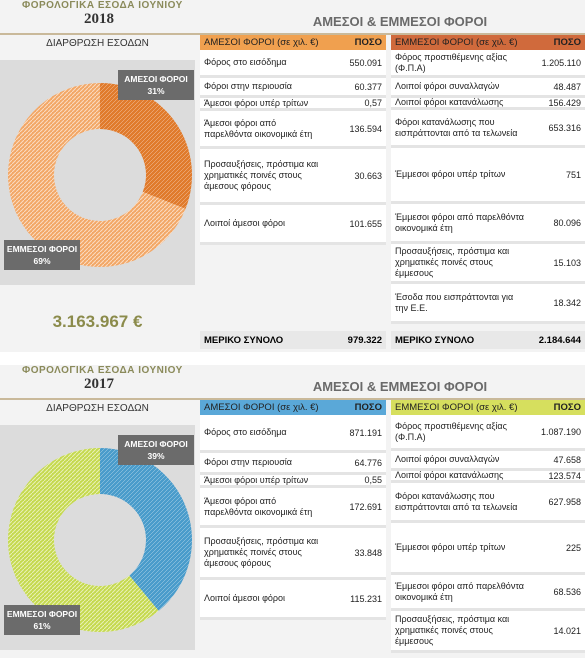  I want to click on table-row: Φόροι στην περιουσία 64.776, so click(293, 464).